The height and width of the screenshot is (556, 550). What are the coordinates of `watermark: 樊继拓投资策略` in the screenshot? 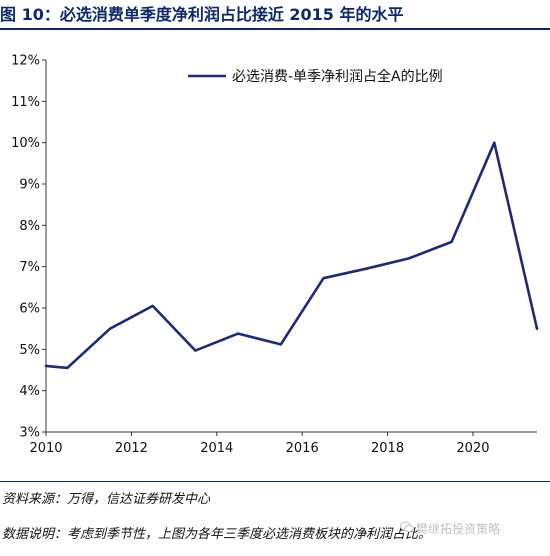 It's located at (458, 529).